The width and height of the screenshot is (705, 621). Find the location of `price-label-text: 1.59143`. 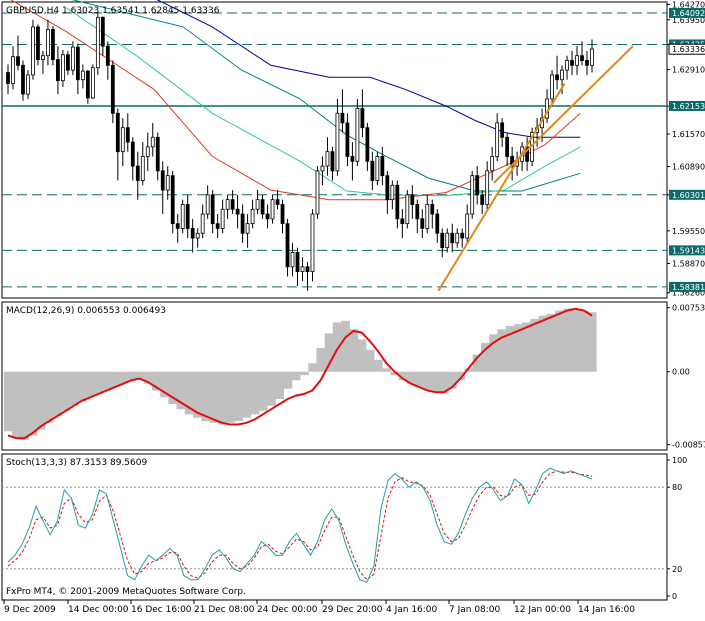

price-label-text: 1.59143 is located at coordinates (688, 250).